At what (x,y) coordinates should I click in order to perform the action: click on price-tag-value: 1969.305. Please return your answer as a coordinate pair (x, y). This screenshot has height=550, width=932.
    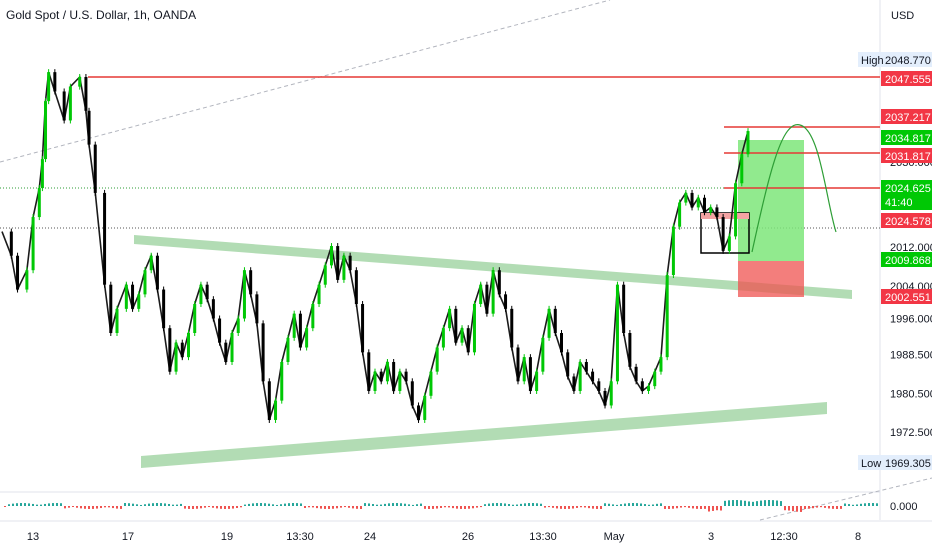
    Looking at the image, I should click on (908, 464).